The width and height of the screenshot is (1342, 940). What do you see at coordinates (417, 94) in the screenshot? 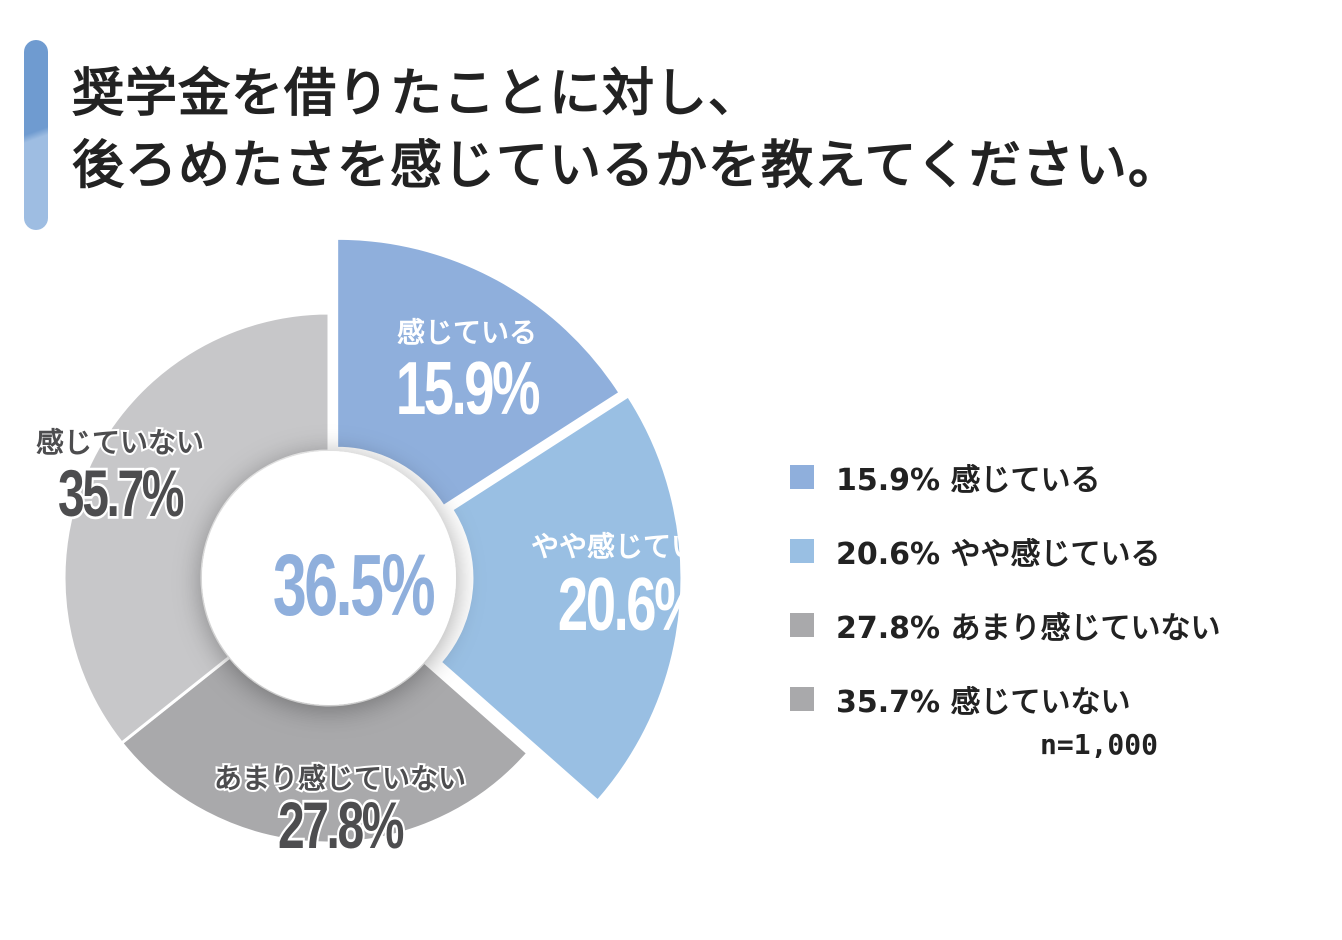
I see `title-line-1: 奨学金を借りたことに対し、` at bounding box center [417, 94].